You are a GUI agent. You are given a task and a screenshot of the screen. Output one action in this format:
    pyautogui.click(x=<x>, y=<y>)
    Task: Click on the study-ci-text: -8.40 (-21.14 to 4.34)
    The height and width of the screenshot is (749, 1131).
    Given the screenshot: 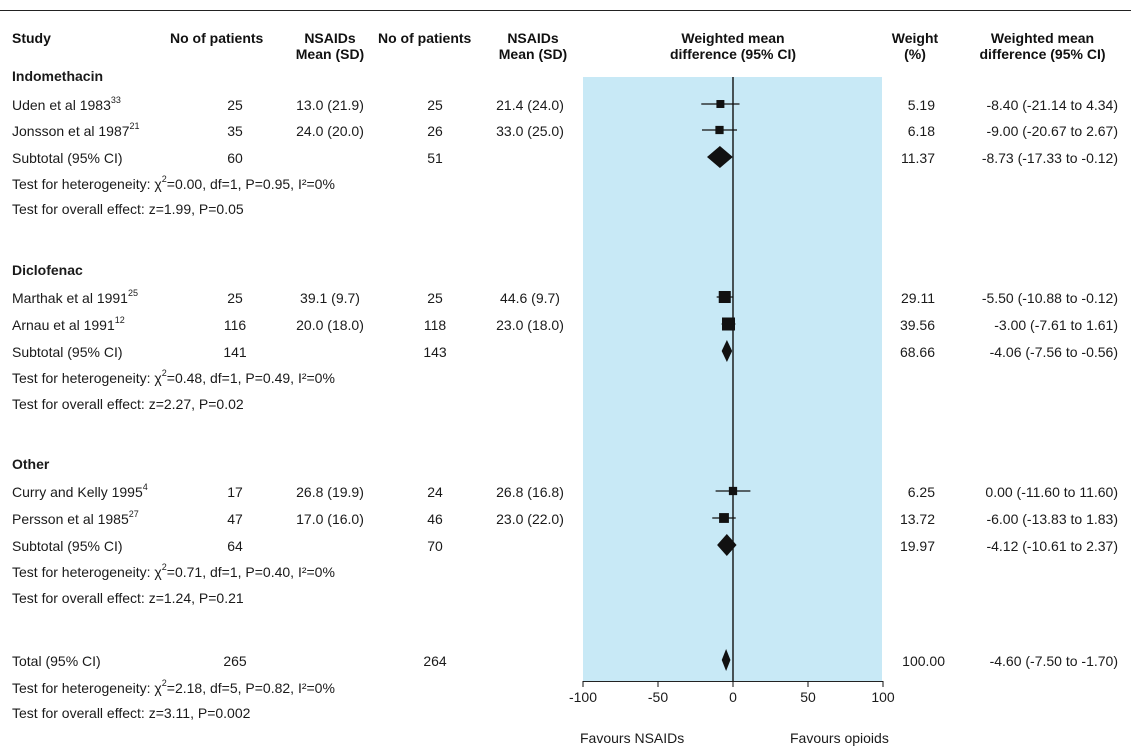 What is the action you would take?
    pyautogui.click(x=1052, y=105)
    